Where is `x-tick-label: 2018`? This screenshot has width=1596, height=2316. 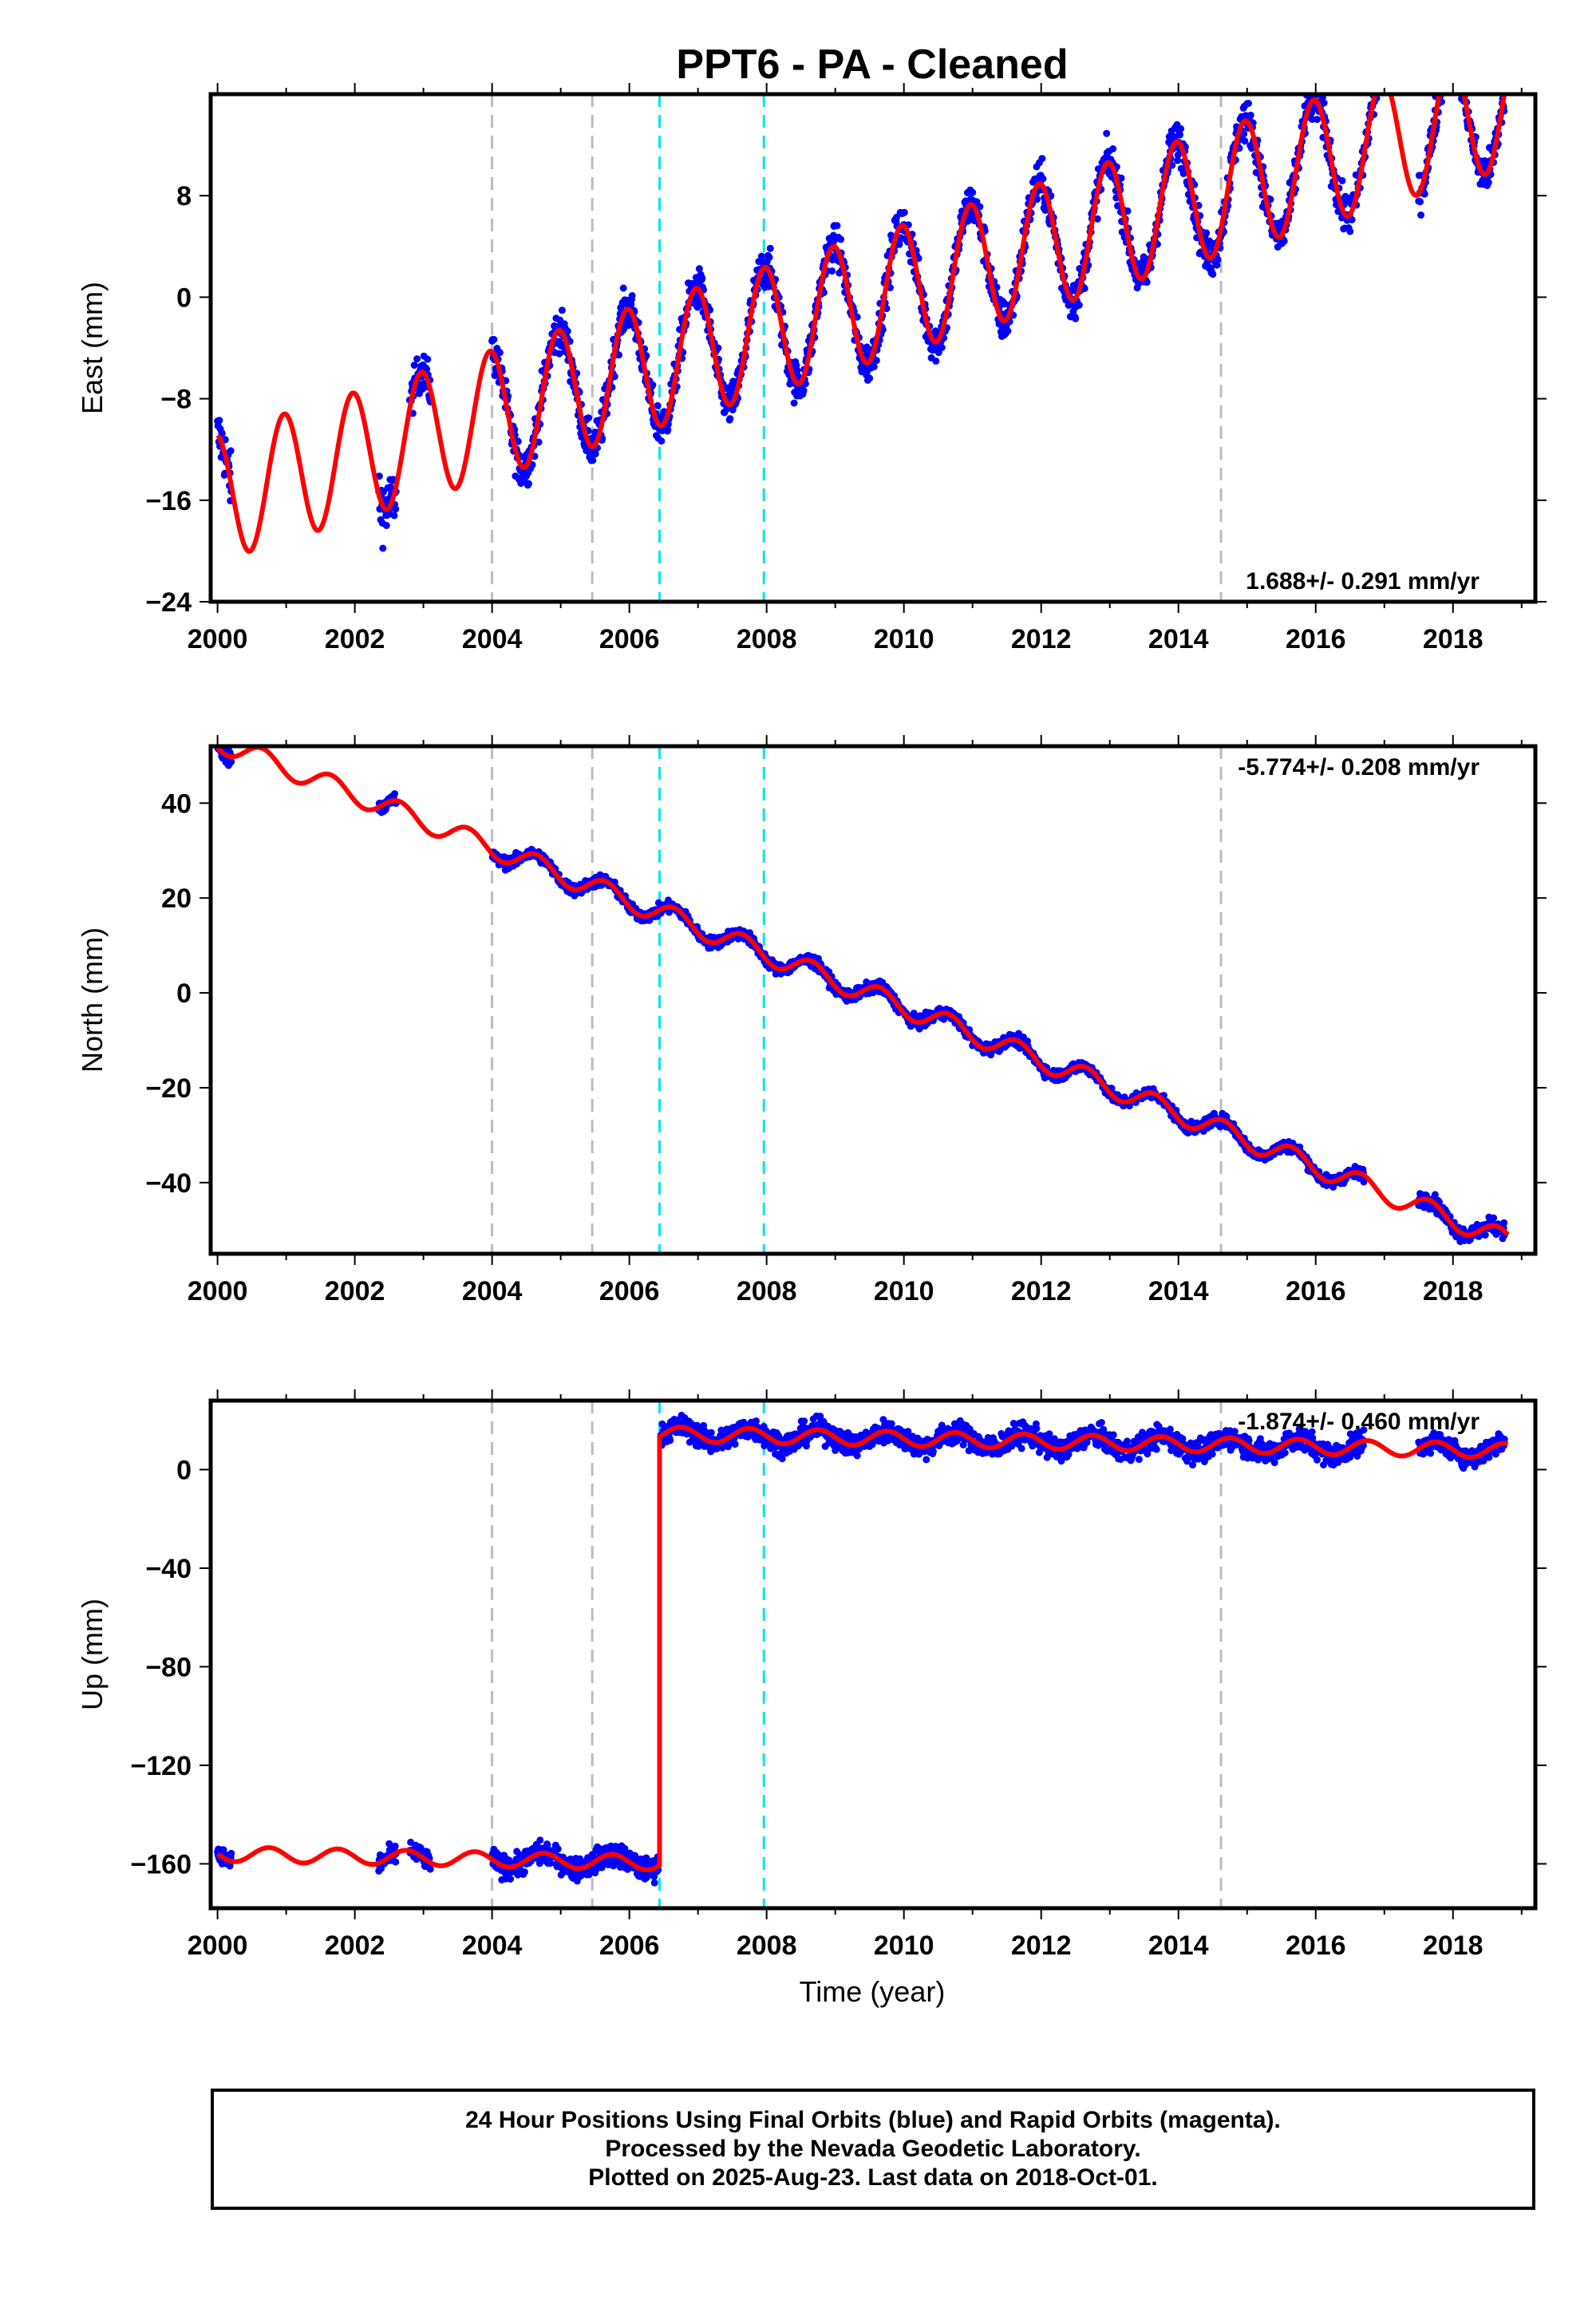 x-tick-label: 2018 is located at coordinates (1453, 639).